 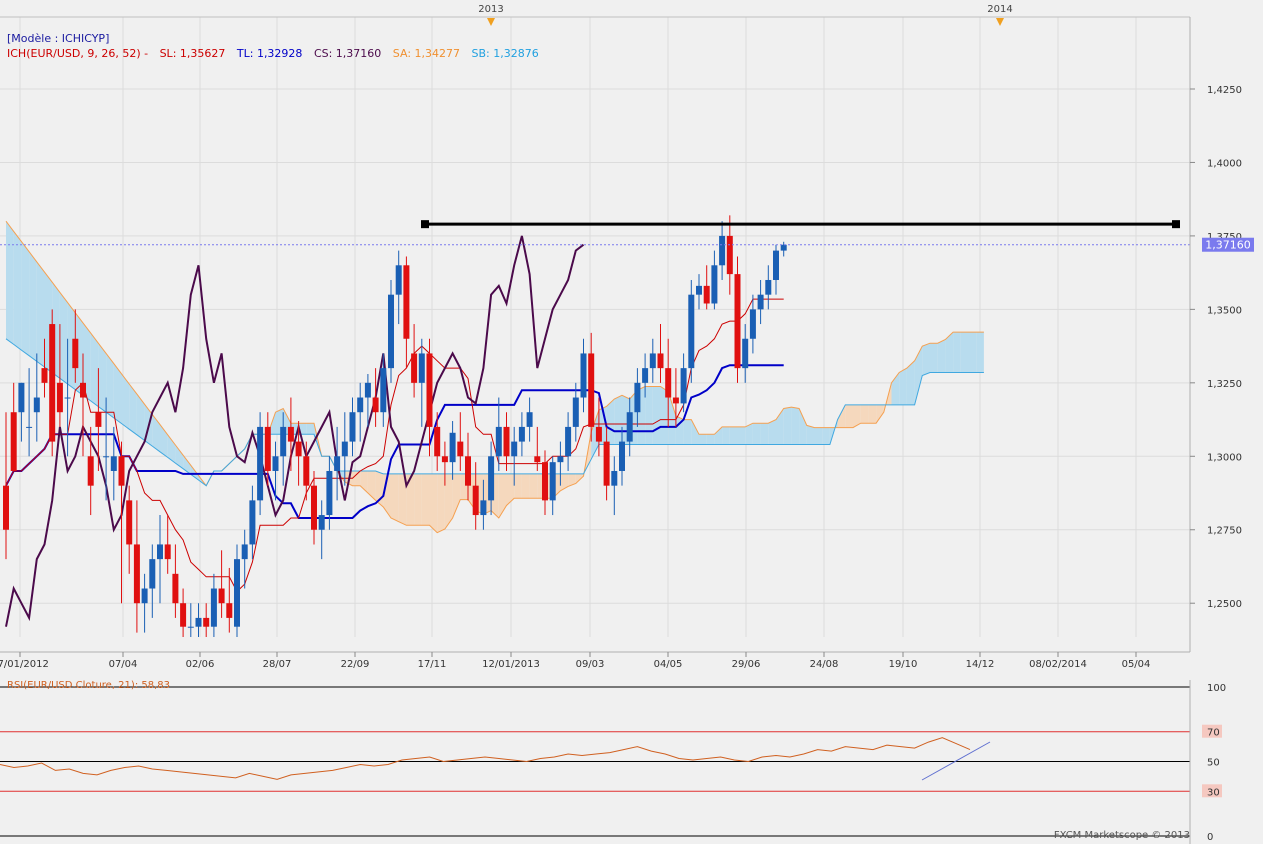 What do you see at coordinates (1224, 531) in the screenshot?
I see `y-tick-label: 1,2750` at bounding box center [1224, 531].